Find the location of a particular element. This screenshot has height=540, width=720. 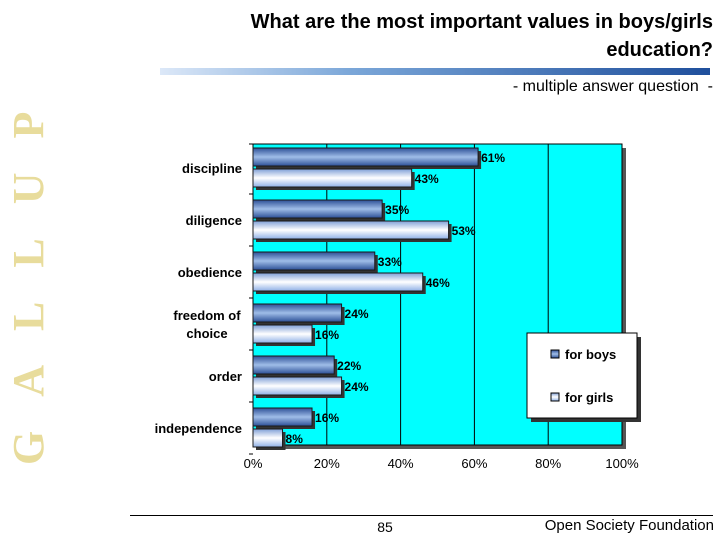

category-label: obedience is located at coordinates (210, 272).